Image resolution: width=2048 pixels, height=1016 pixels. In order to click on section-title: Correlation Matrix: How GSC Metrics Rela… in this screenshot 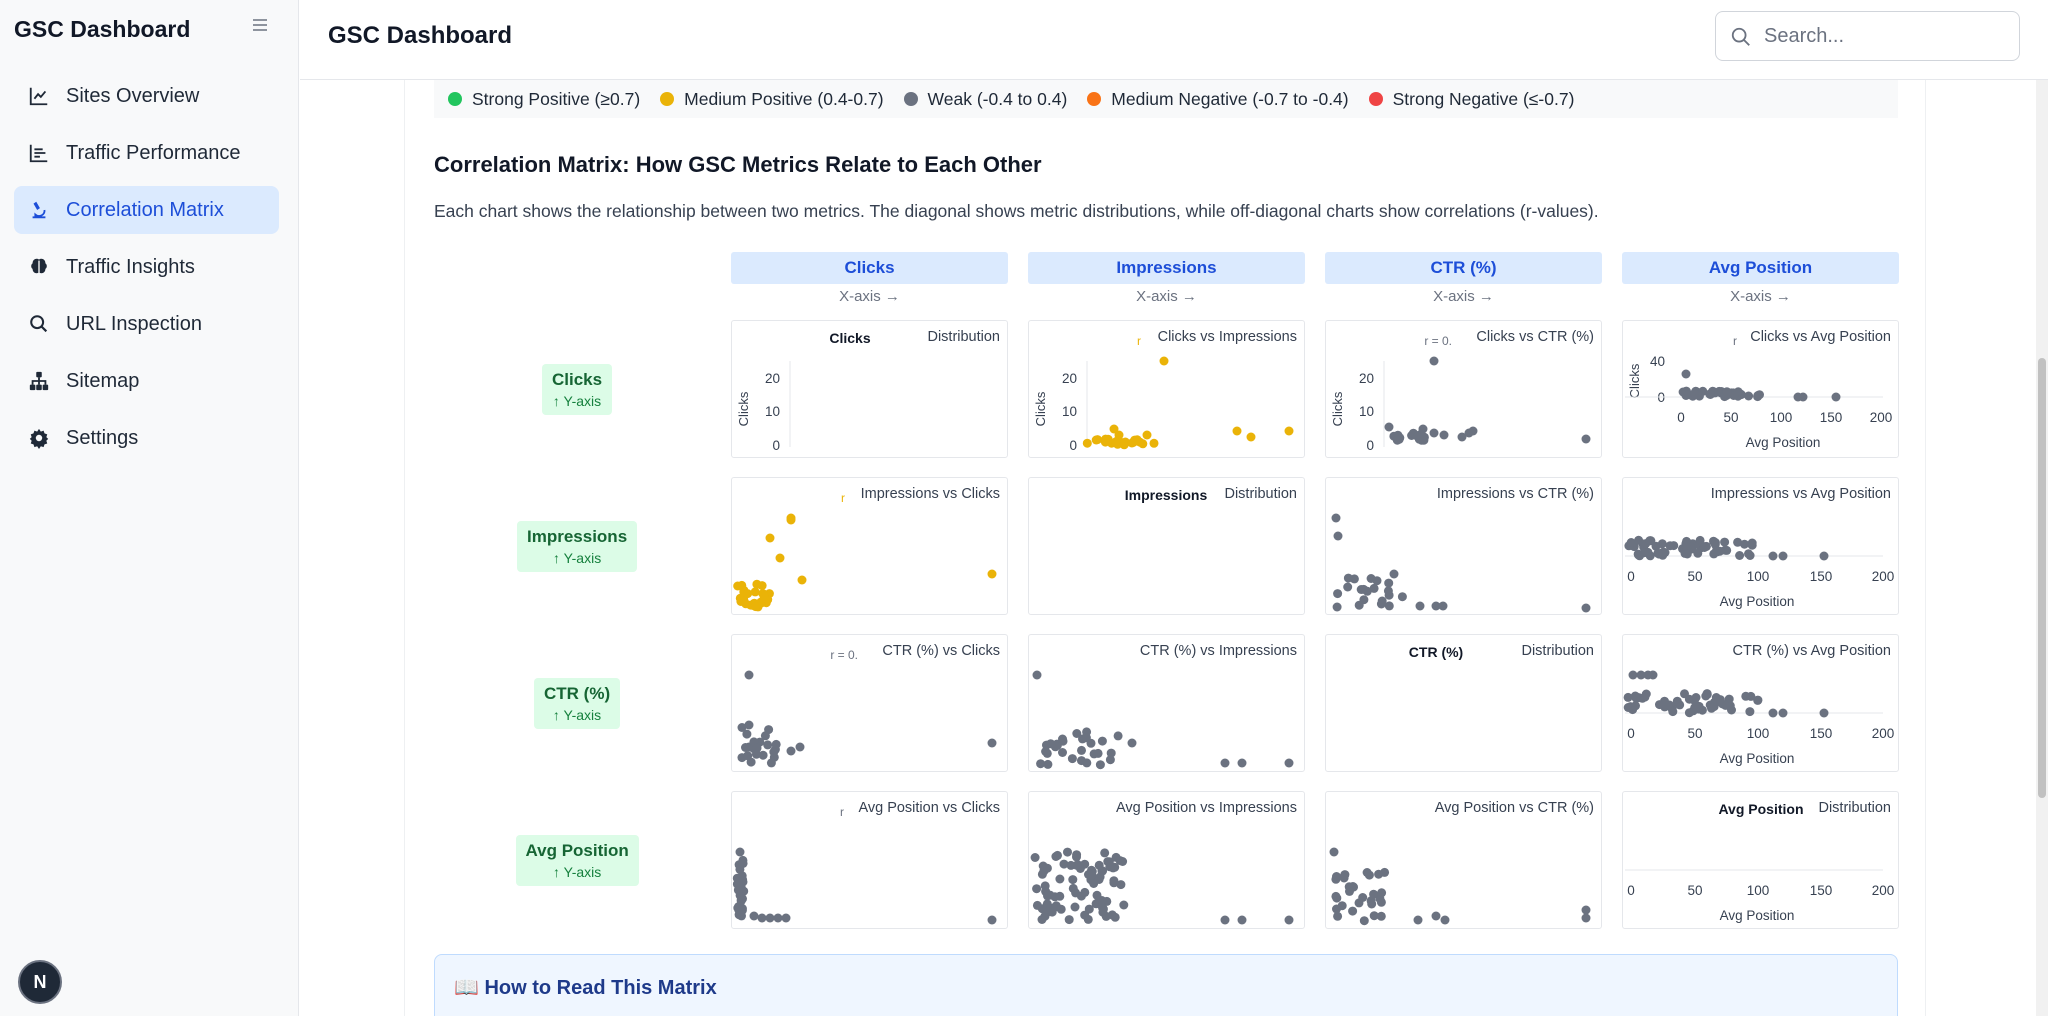, I will do `click(738, 164)`.